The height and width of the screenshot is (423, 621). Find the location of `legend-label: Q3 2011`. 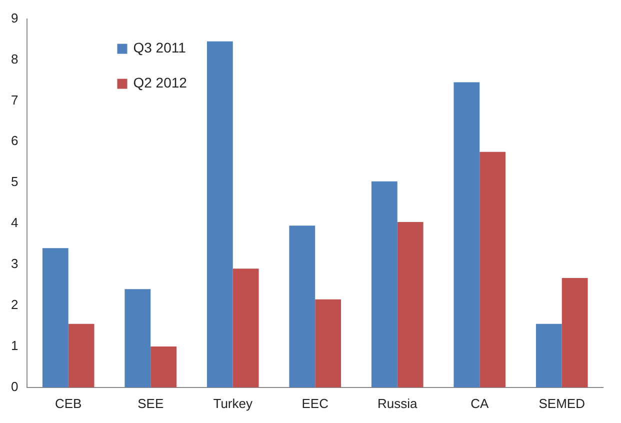

legend-label: Q3 2011 is located at coordinates (159, 48).